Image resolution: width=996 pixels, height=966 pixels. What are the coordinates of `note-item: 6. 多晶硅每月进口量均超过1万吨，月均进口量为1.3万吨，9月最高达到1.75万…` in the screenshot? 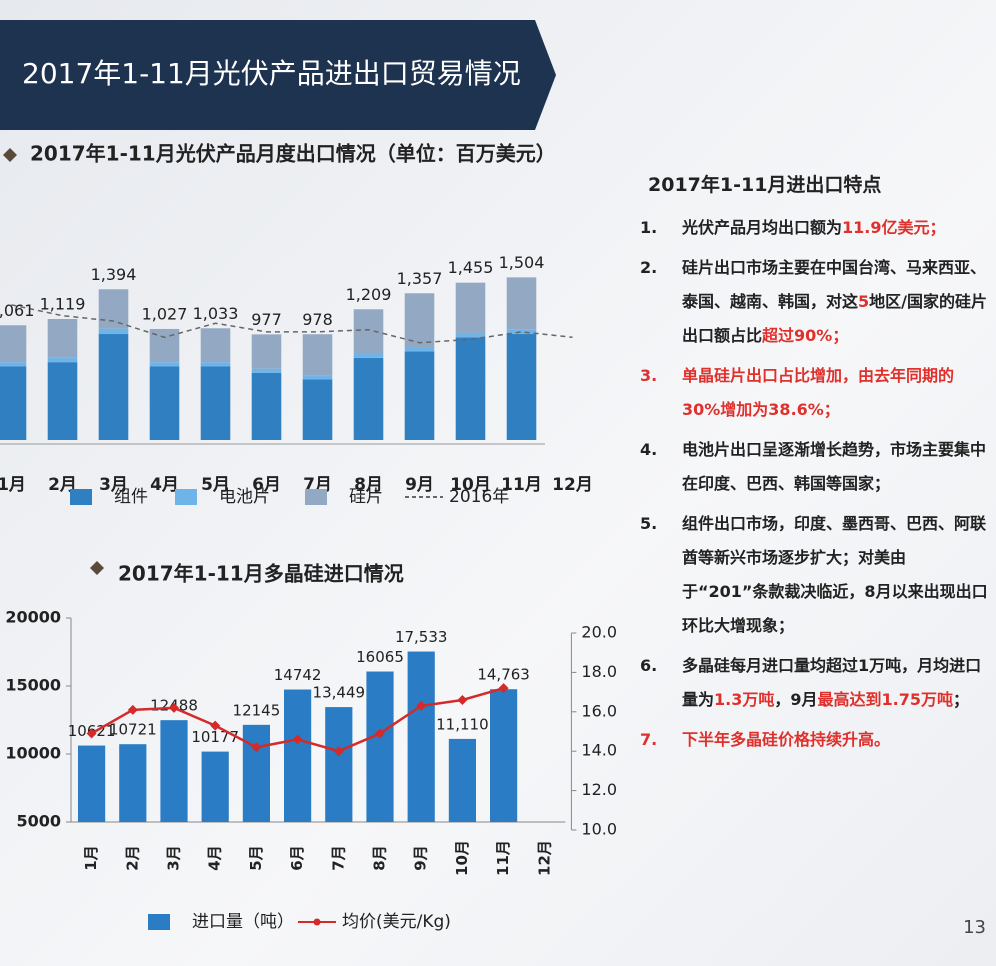 It's located at (815, 683).